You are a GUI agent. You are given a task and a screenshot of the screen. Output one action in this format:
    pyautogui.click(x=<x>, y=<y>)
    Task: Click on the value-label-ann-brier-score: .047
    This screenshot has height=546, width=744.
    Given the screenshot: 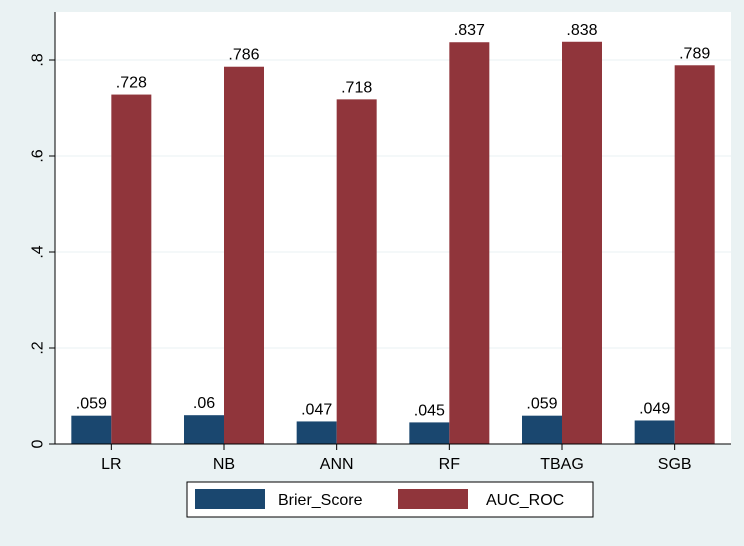 What is the action you would take?
    pyautogui.click(x=316, y=409)
    